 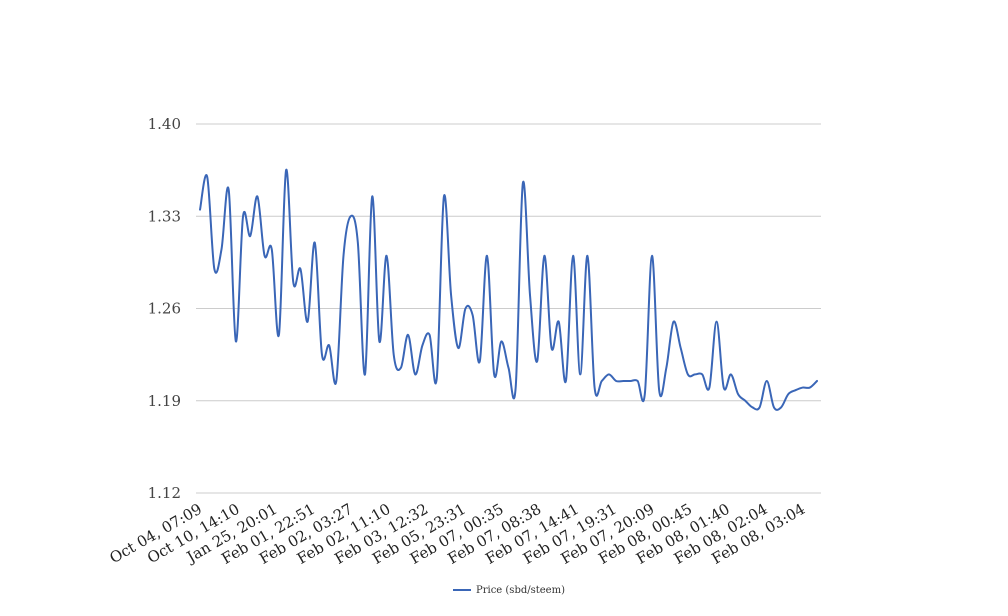 What do you see at coordinates (520, 590) in the screenshot?
I see `legend-label: Price (sbd/steem)` at bounding box center [520, 590].